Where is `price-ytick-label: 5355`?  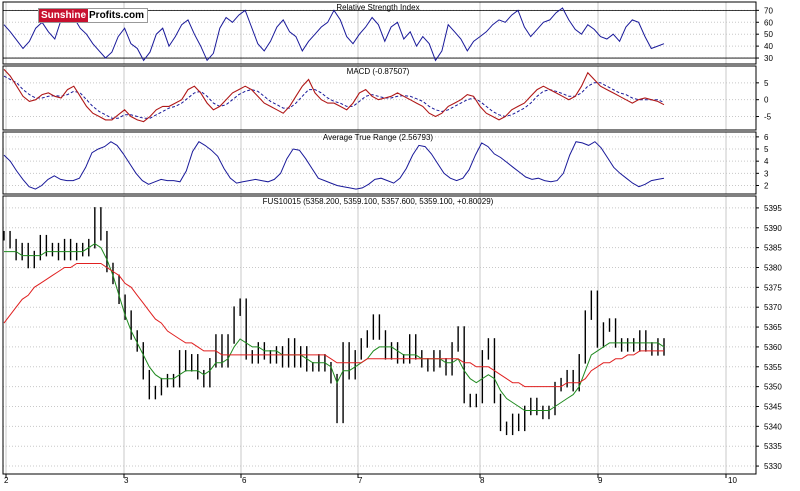 price-ytick-label: 5355 is located at coordinates (773, 367).